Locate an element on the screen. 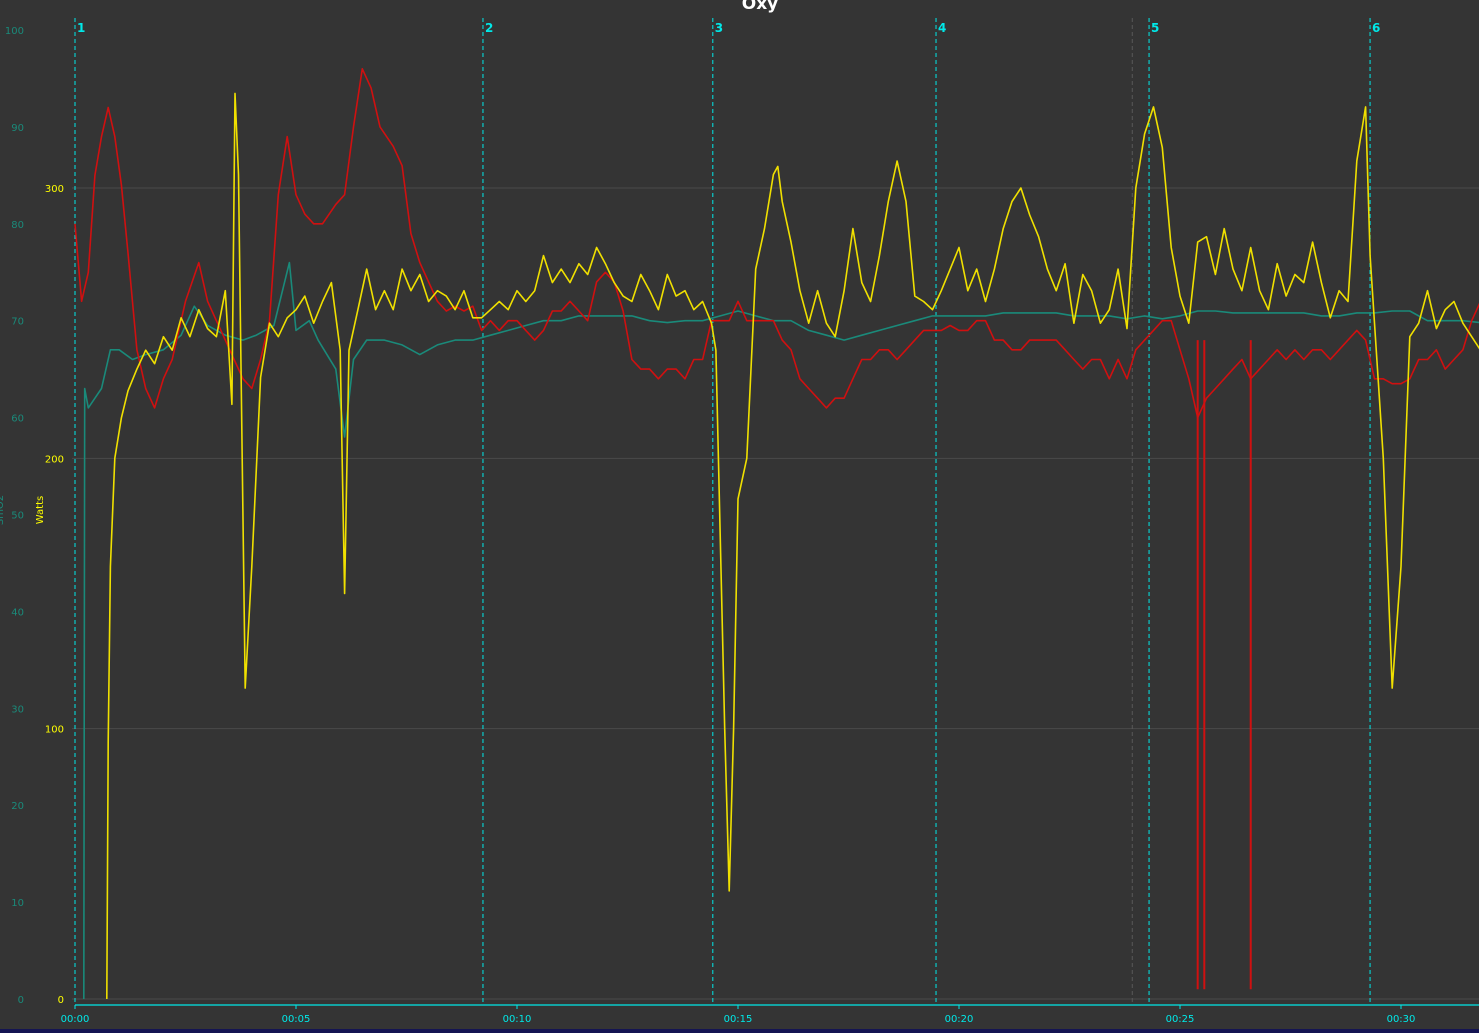  y-axis-watts: 0 100 200 300 is located at coordinates (54, 595).